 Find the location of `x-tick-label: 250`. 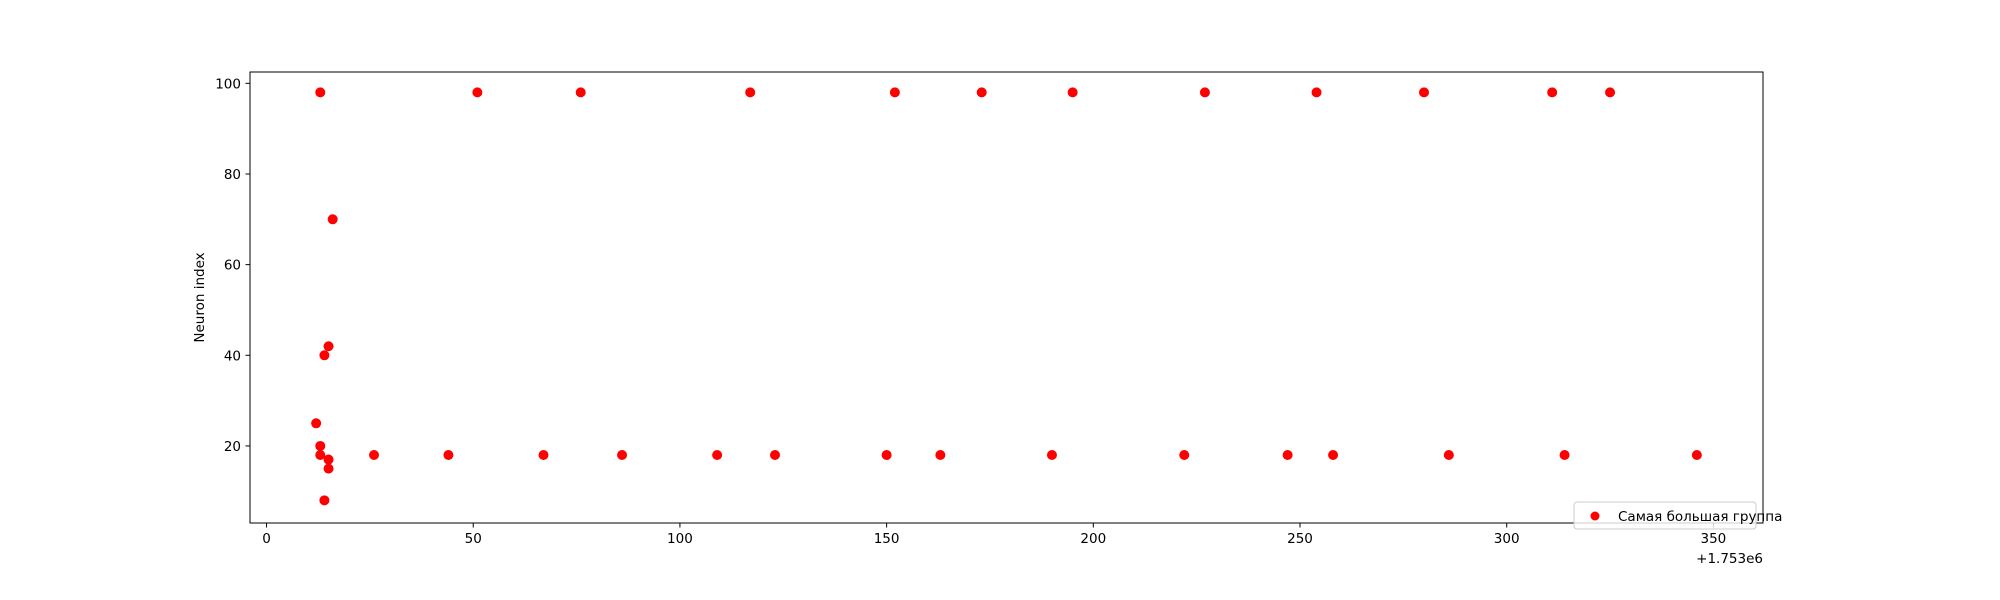

x-tick-label: 250 is located at coordinates (1300, 539).